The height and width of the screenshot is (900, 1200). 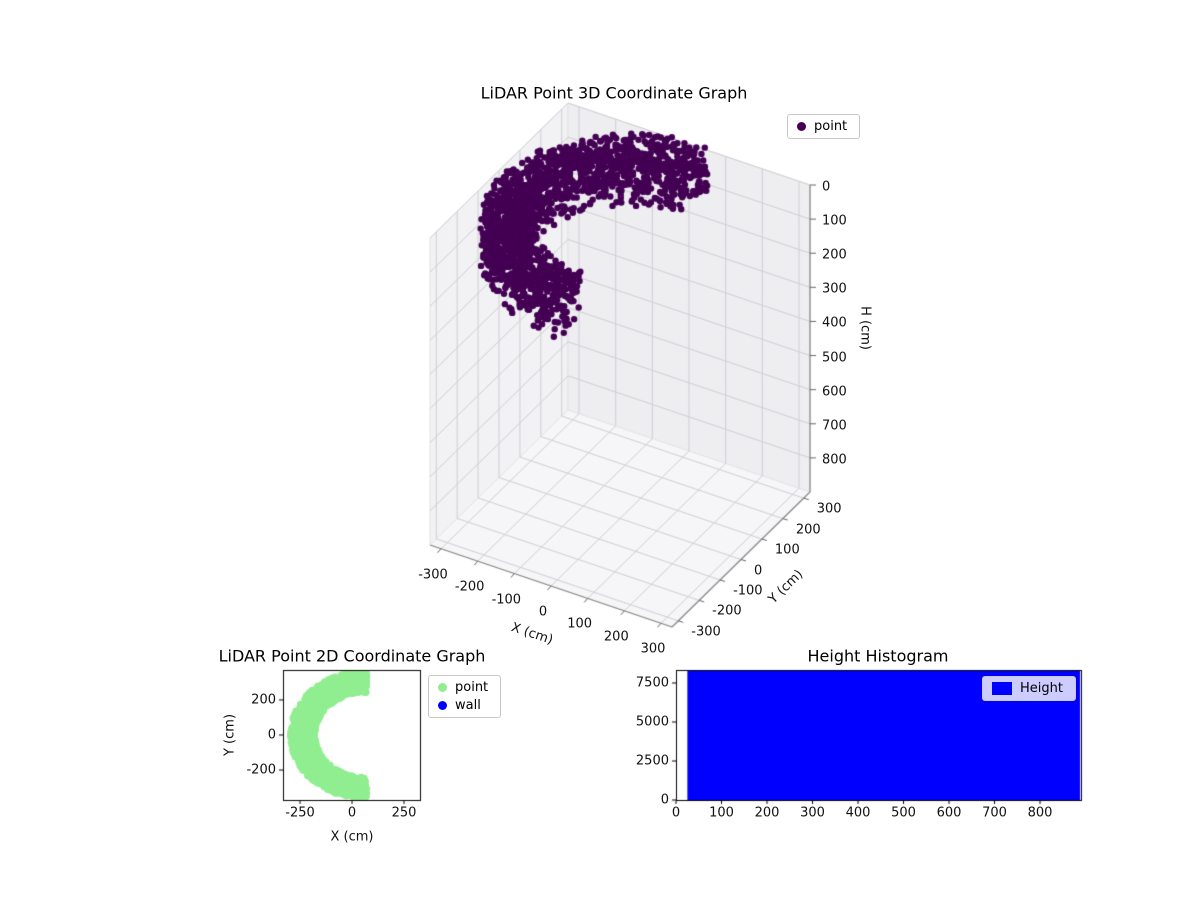 I want to click on plot2d-legend: point wall, so click(x=465, y=696).